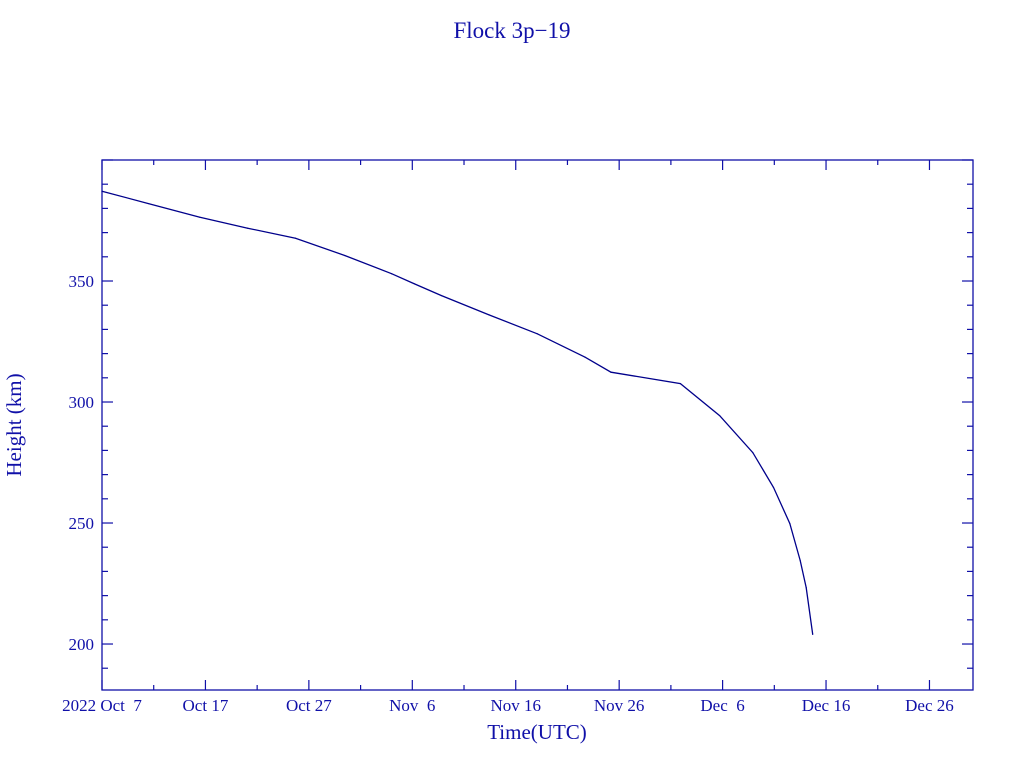  Describe the element at coordinates (515, 705) in the screenshot. I see `x-tick-label: Nov 16` at that location.